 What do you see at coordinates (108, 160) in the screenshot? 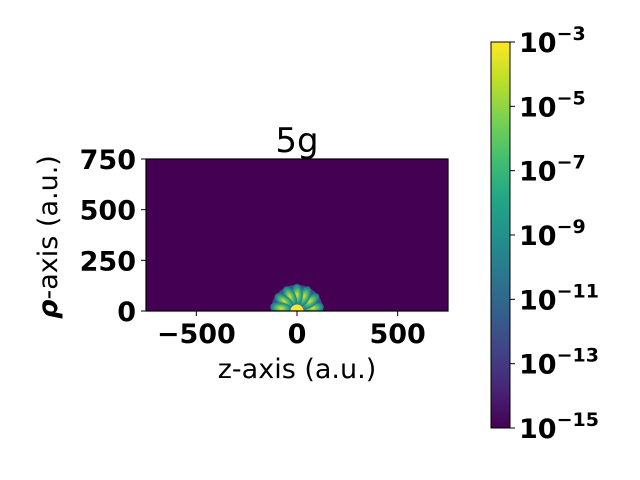
I see `y-tick-label-3: 750` at bounding box center [108, 160].